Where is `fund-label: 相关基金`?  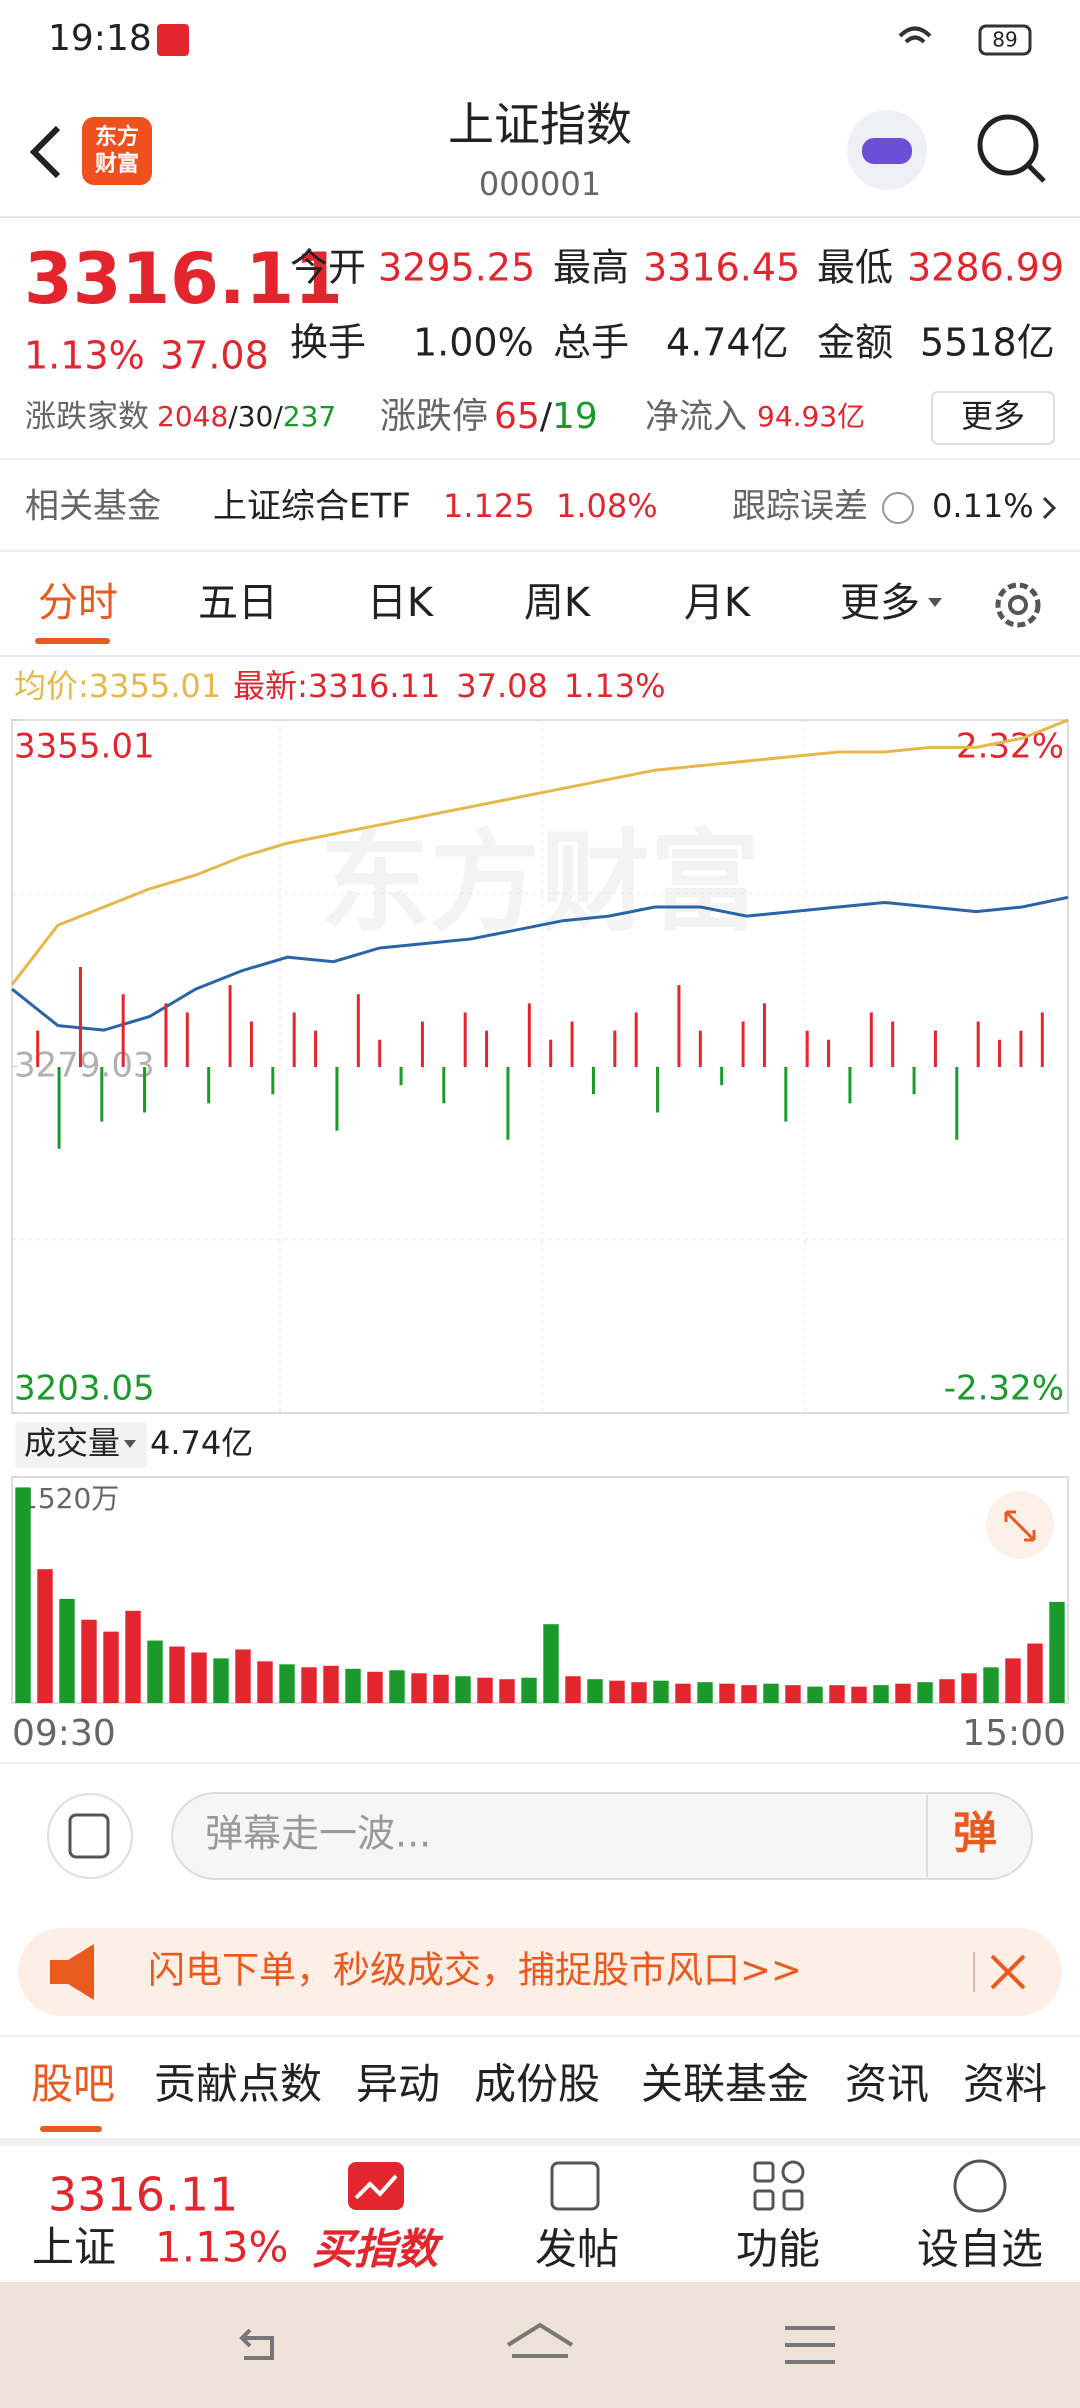 fund-label: 相关基金 is located at coordinates (93, 507).